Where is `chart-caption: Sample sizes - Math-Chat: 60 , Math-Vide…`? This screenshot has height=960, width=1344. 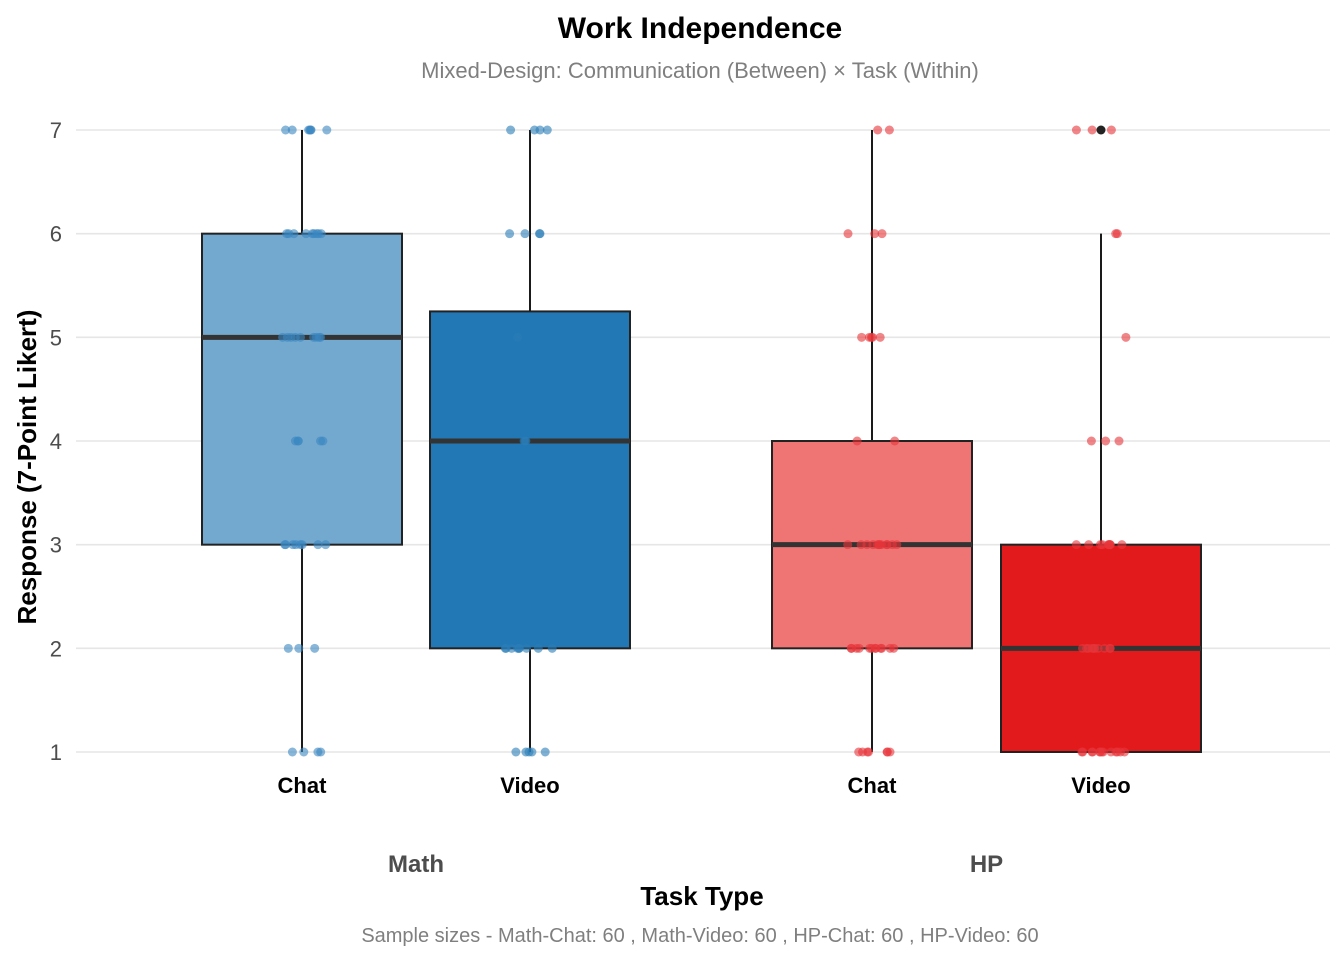
chart-caption: Sample sizes - Math-Chat: 60 , Math-Vide… is located at coordinates (699, 936).